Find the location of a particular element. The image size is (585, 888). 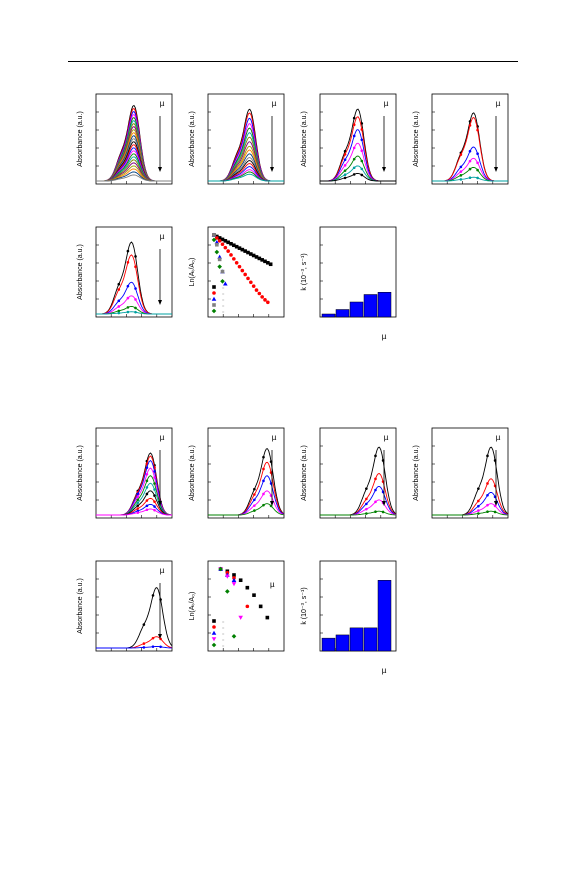

rate-panel-b7: k (10⁻³, s⁻¹) µ is located at coordinates (349, 617).